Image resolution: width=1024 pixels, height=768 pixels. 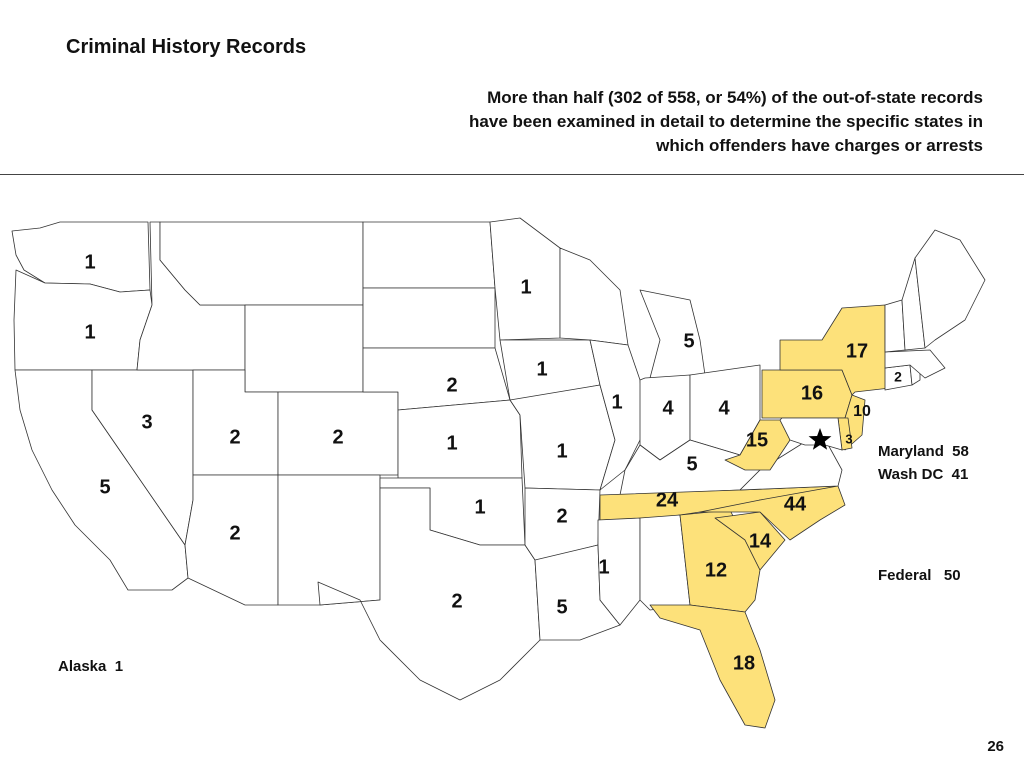 I want to click on state-count-il: 1, so click(x=616, y=402).